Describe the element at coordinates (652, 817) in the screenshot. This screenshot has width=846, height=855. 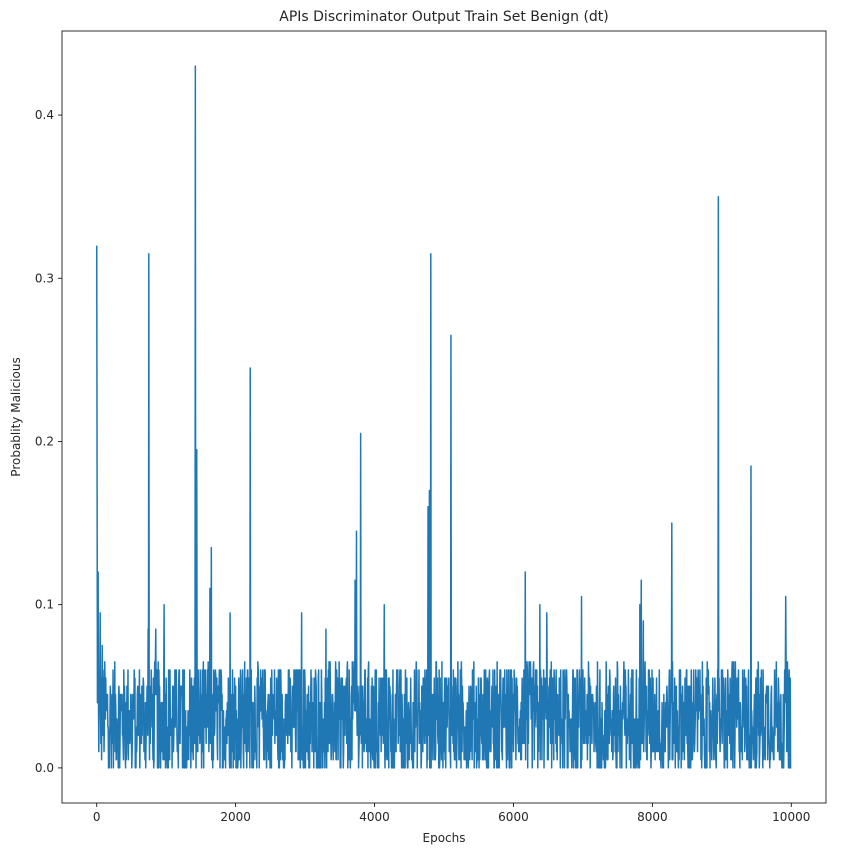
I see `x-tick-label: 8000` at that location.